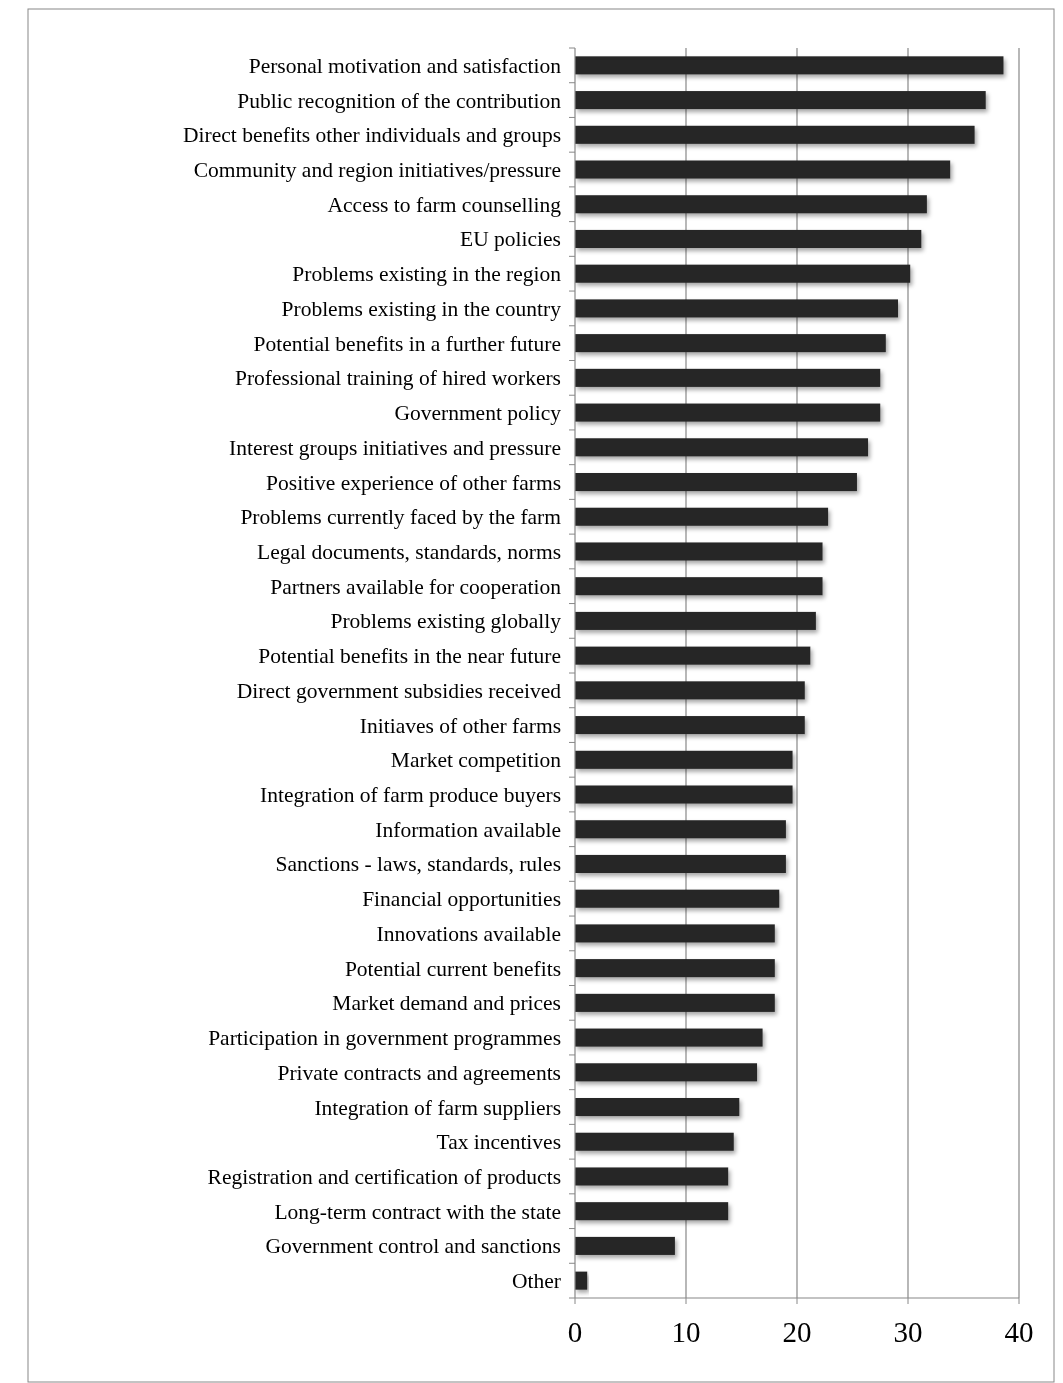 The width and height of the screenshot is (1063, 1383). What do you see at coordinates (384, 1038) in the screenshot?
I see `y-tick-label: Participation in government programmes` at bounding box center [384, 1038].